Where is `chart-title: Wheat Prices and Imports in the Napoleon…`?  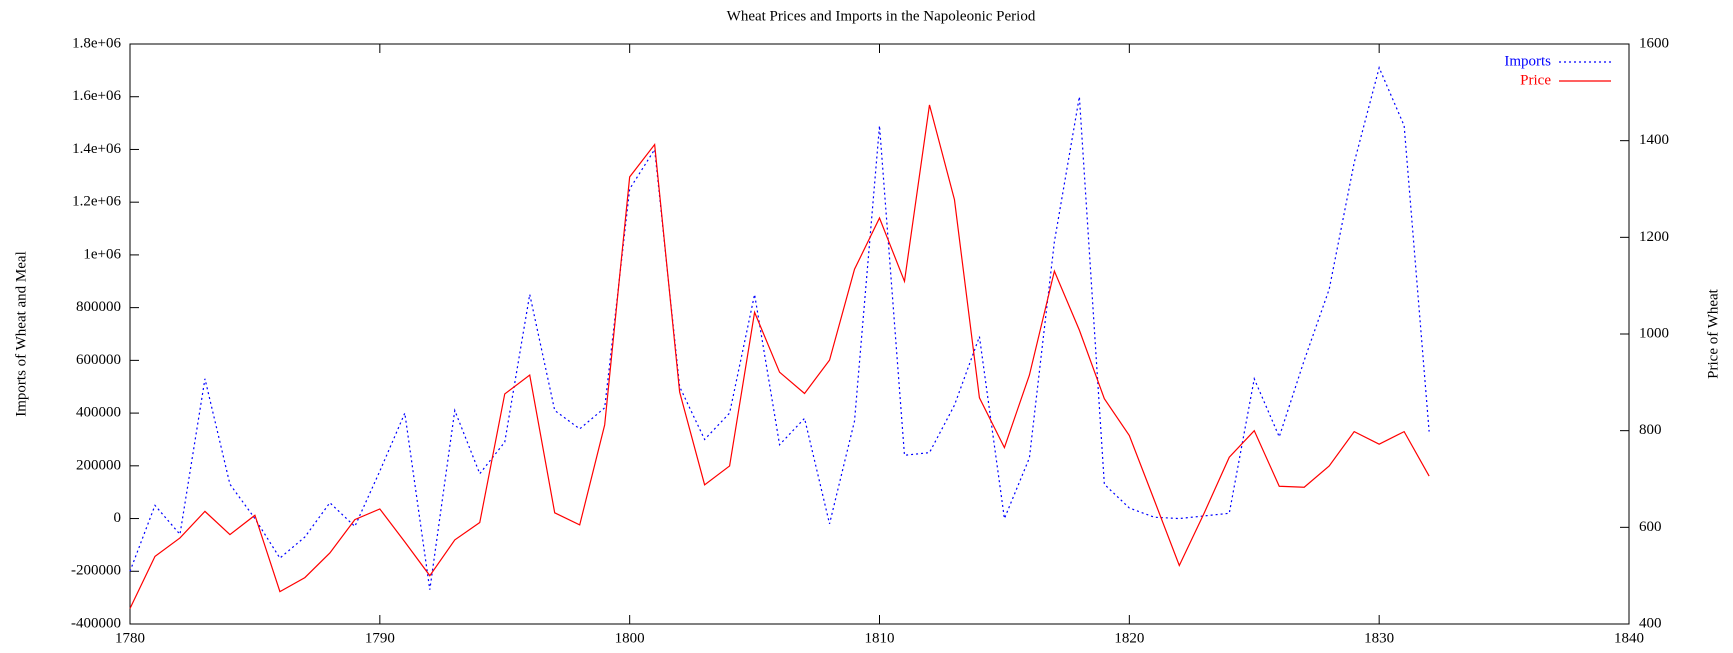 chart-title: Wheat Prices and Imports in the Napoleon… is located at coordinates (881, 16).